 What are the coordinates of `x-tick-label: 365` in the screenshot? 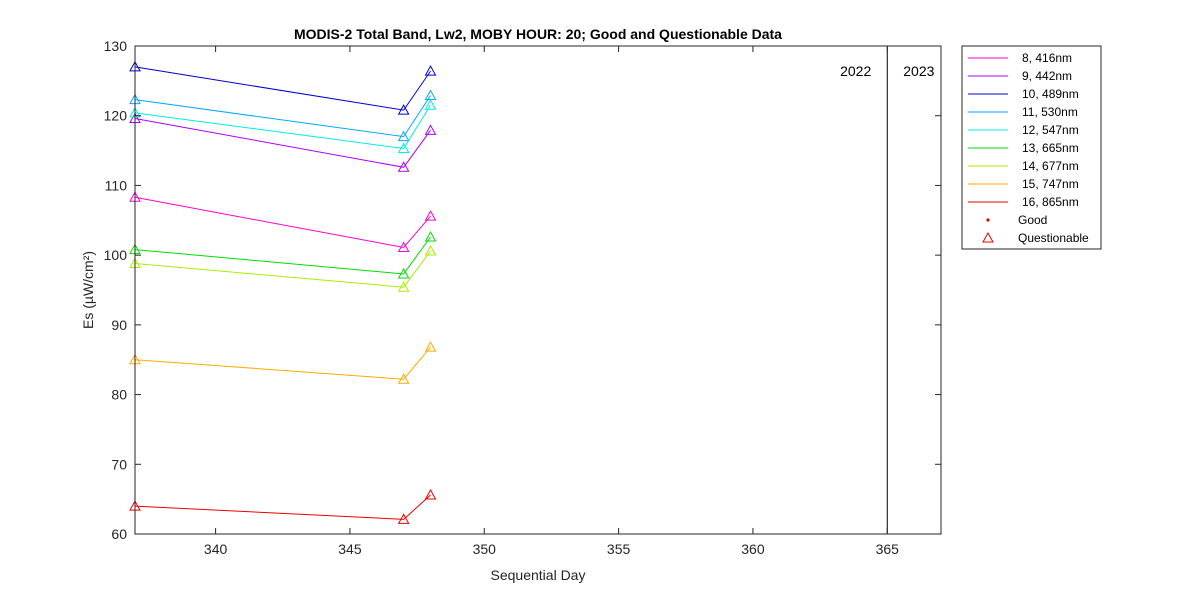 It's located at (888, 549).